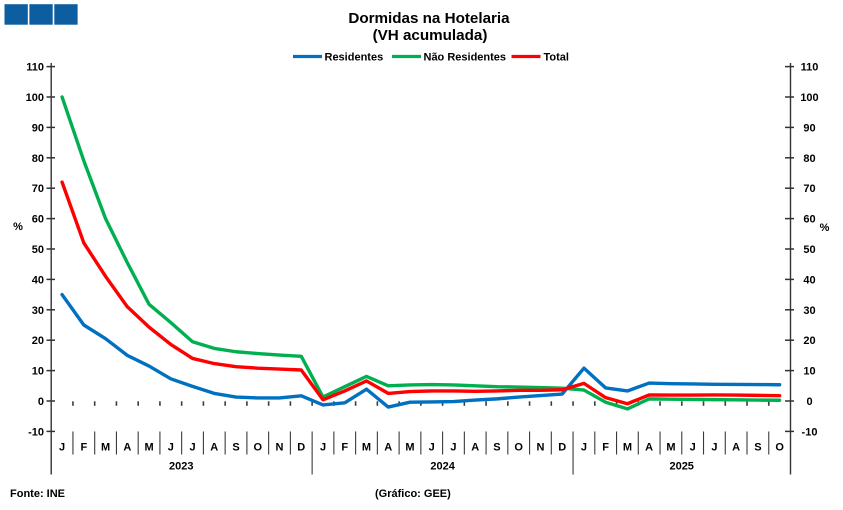 This screenshot has height=510, width=843. Describe the element at coordinates (556, 58) in the screenshot. I see `svg-text: Total` at that location.